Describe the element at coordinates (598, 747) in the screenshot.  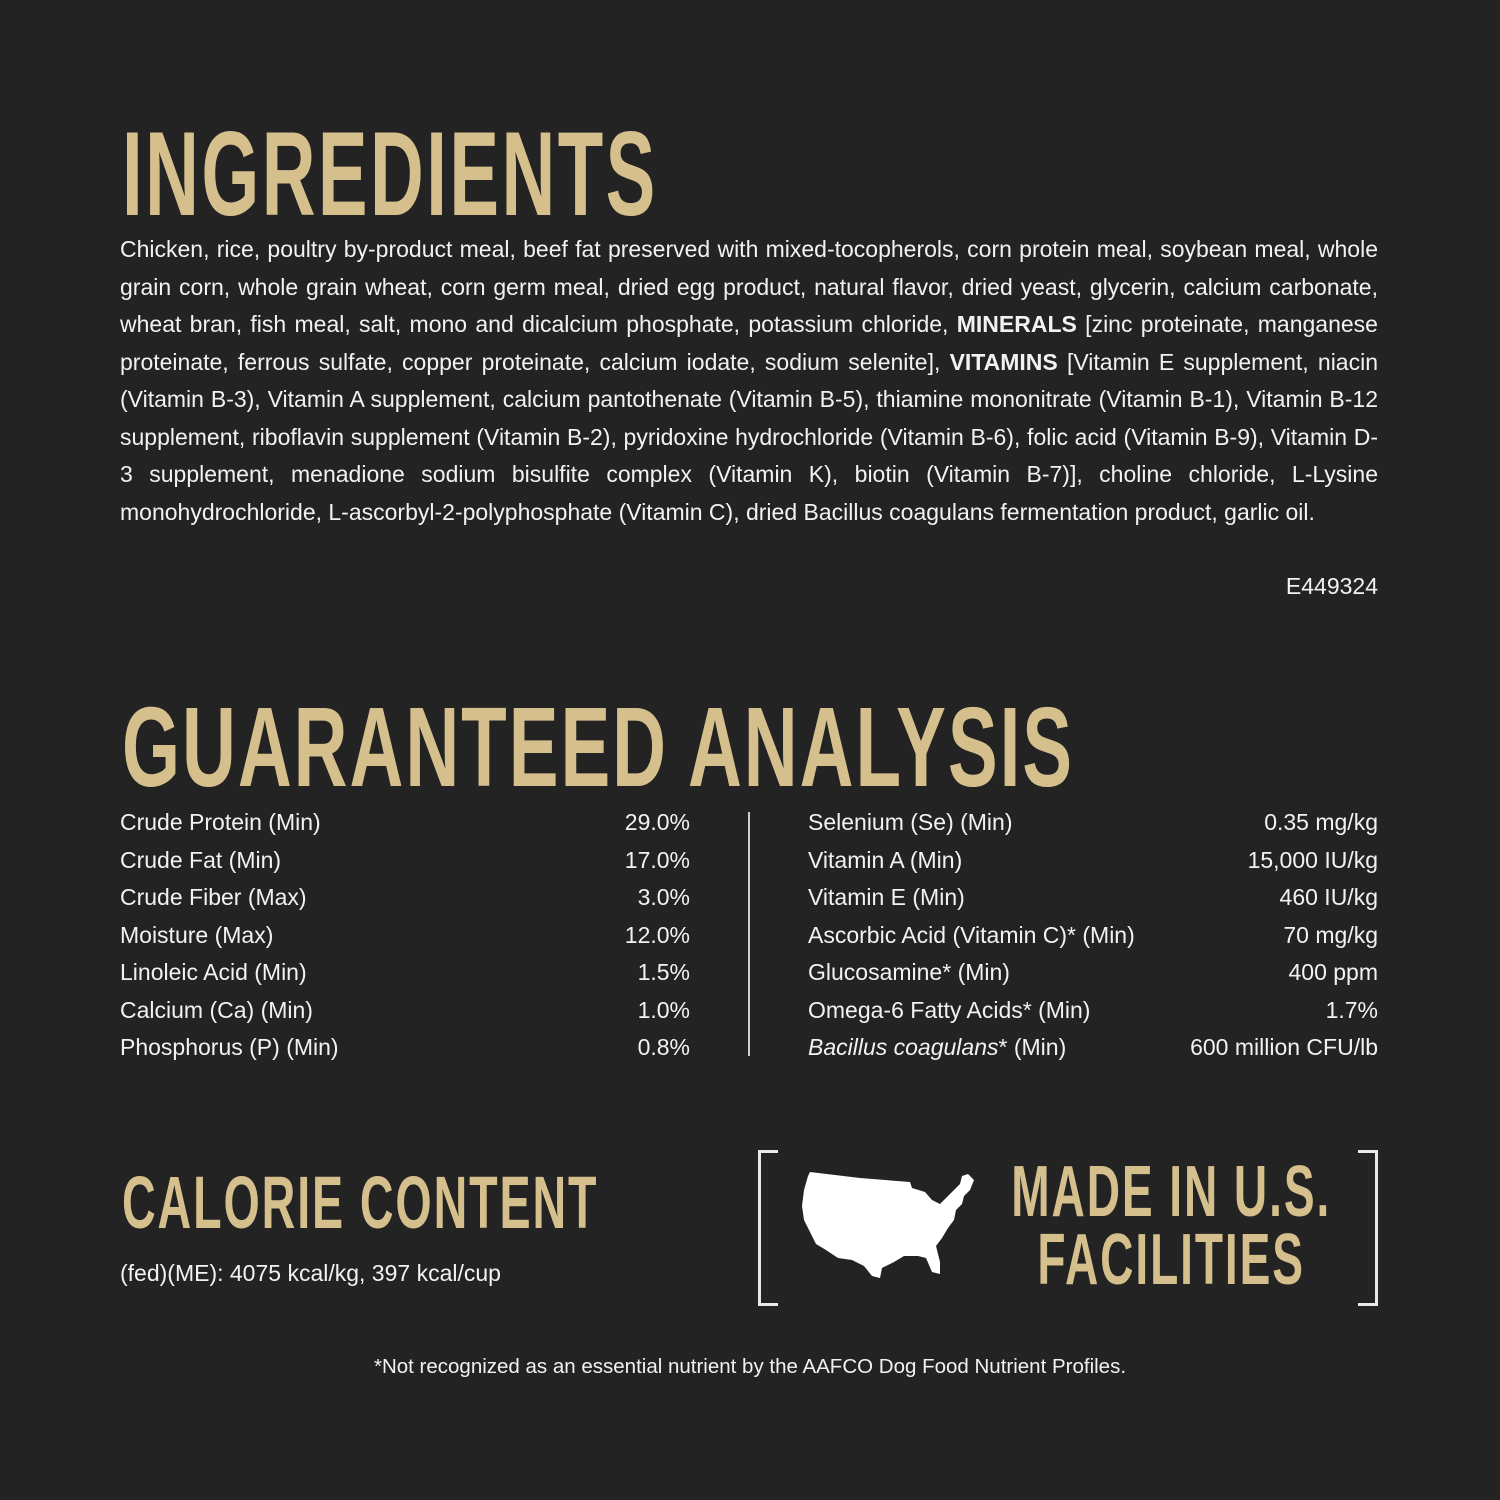
I see `guaranteed-analysis-heading: GUARANTEED ANALYSIS` at that location.